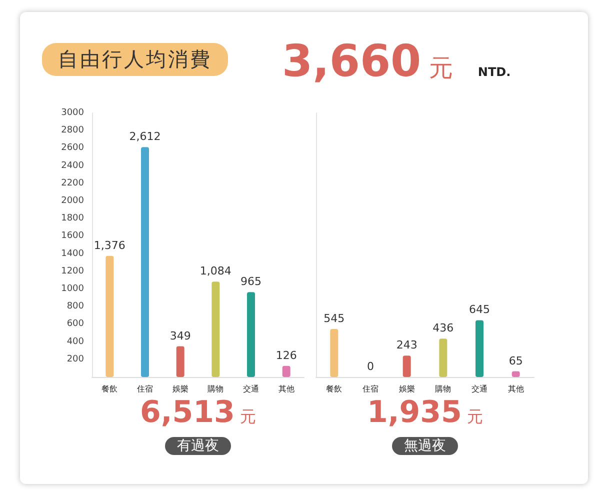 This screenshot has height=498, width=600. I want to click on y-tick-label: 800, so click(75, 307).